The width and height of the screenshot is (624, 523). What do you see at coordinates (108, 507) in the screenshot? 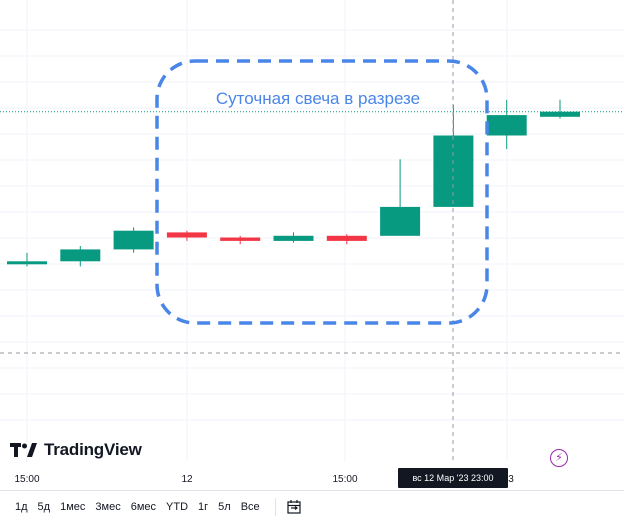
I see `range-button-3m: 3мес` at bounding box center [108, 507].